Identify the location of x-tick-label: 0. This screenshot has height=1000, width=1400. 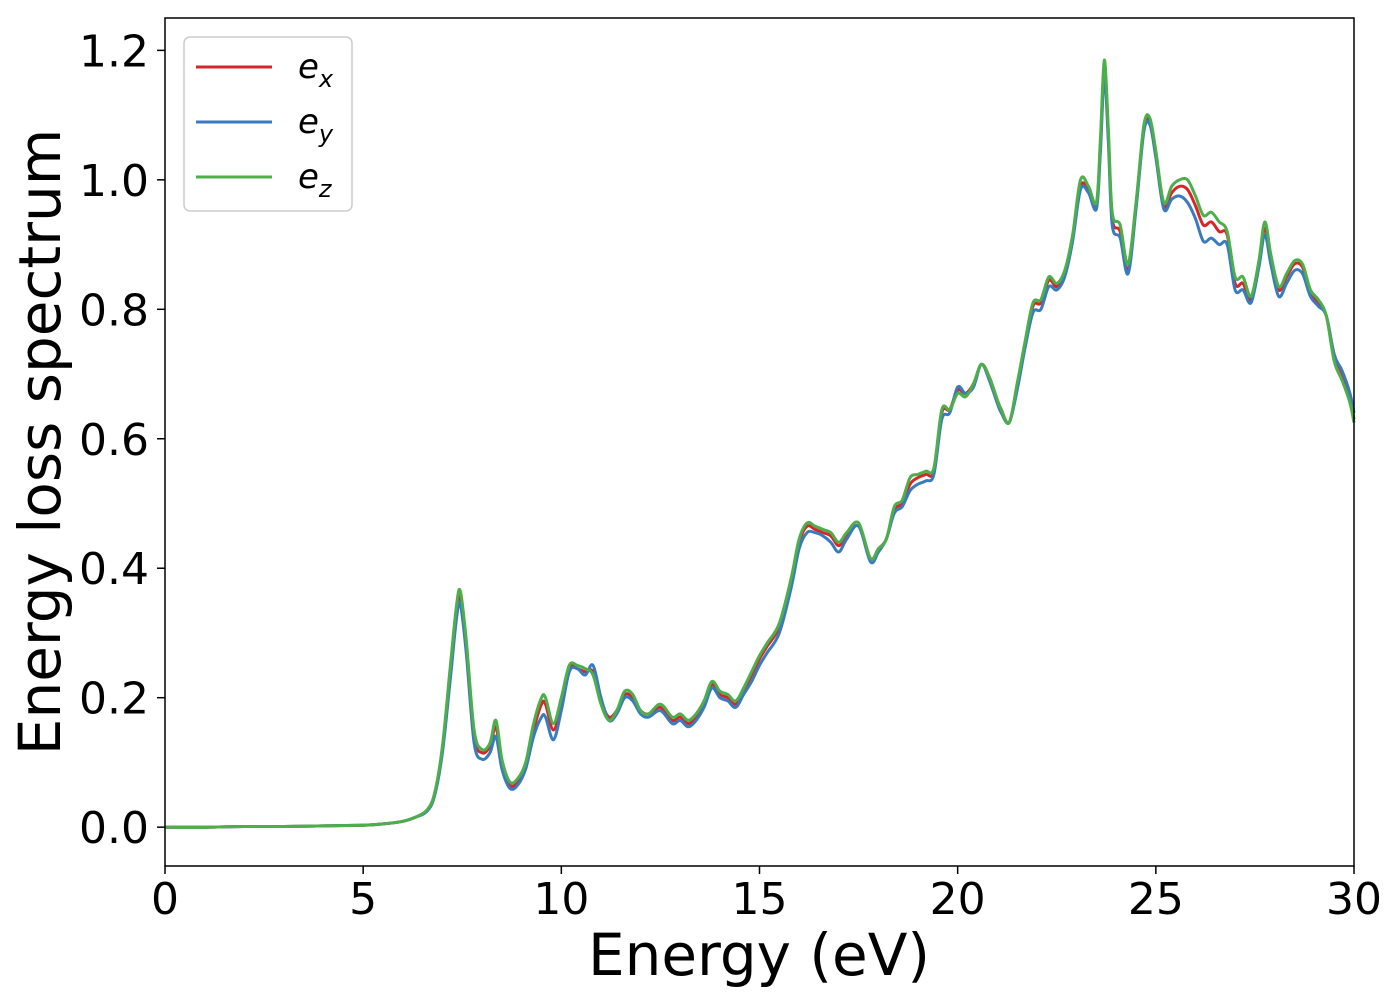
(165, 899).